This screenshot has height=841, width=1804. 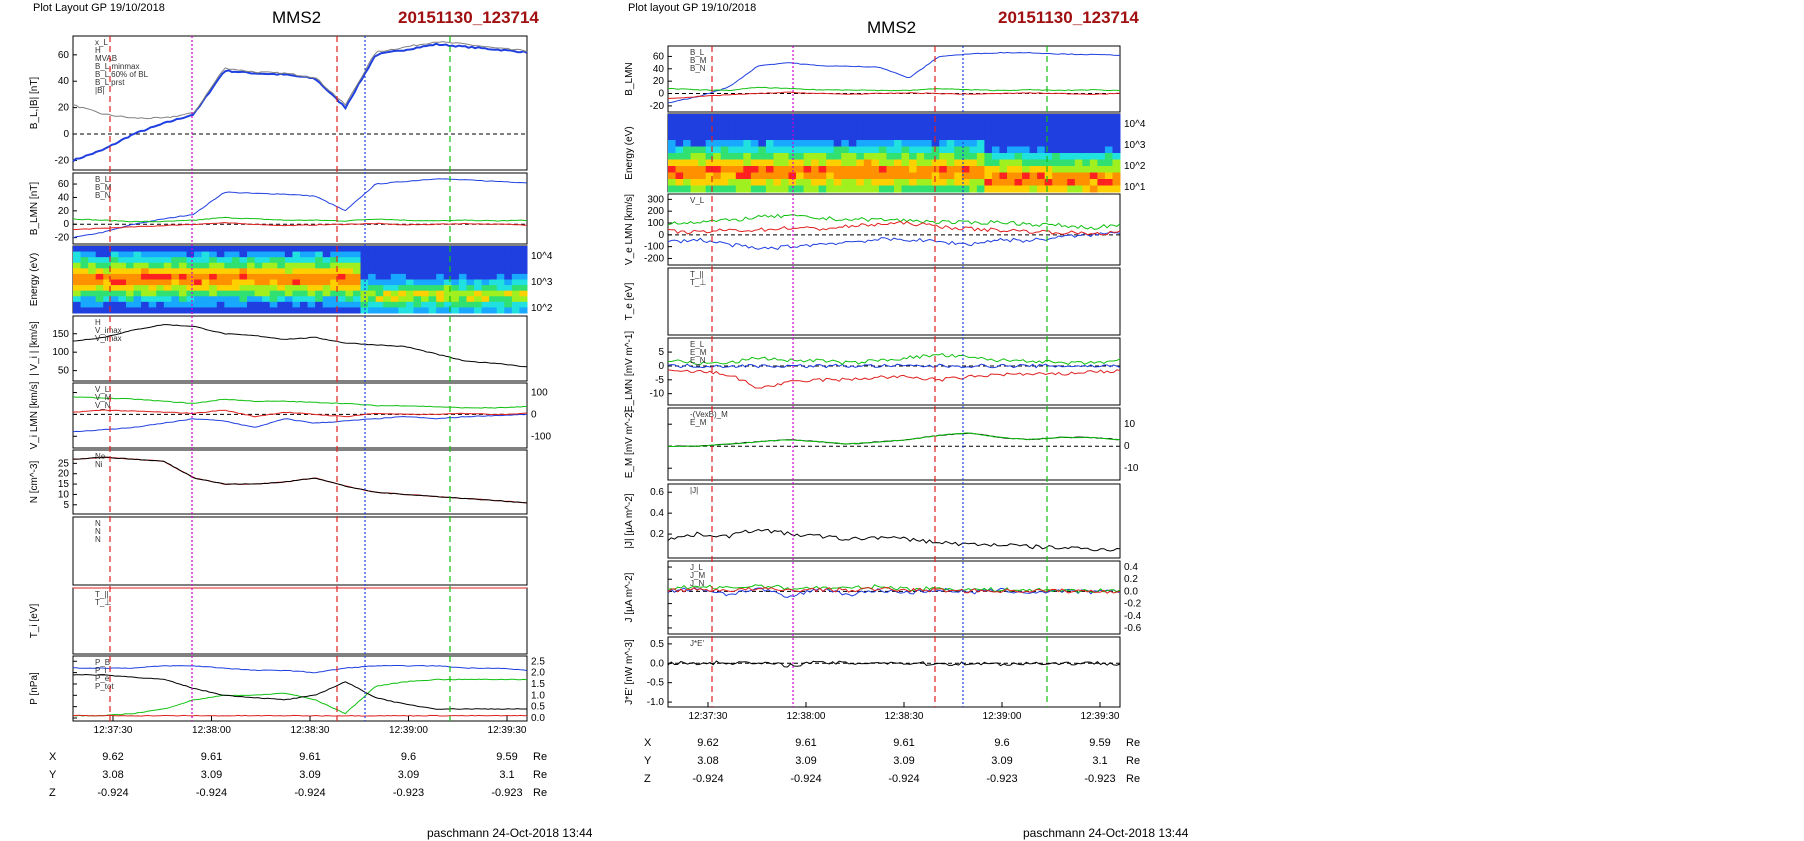 I want to click on right-series-J*E', so click(x=894, y=664).